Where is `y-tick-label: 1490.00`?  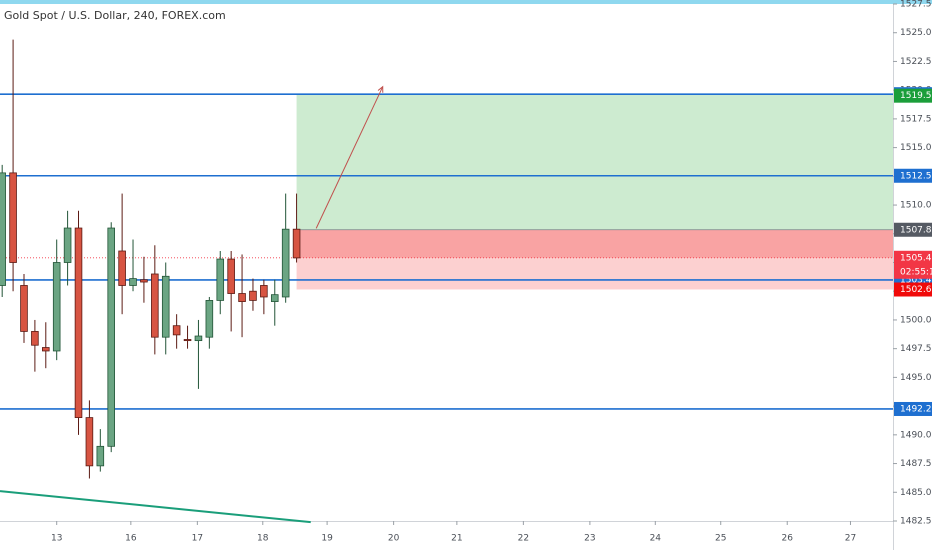 y-tick-label: 1490.00 is located at coordinates (916, 435).